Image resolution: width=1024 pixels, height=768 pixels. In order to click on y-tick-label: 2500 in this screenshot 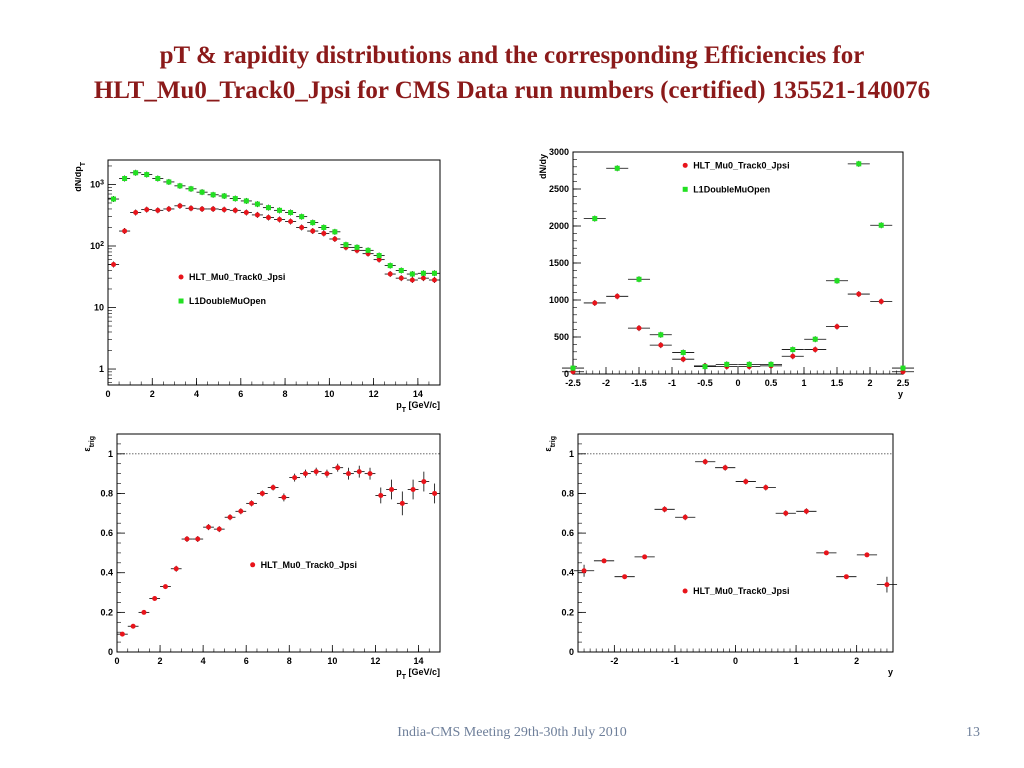, I will do `click(559, 189)`.